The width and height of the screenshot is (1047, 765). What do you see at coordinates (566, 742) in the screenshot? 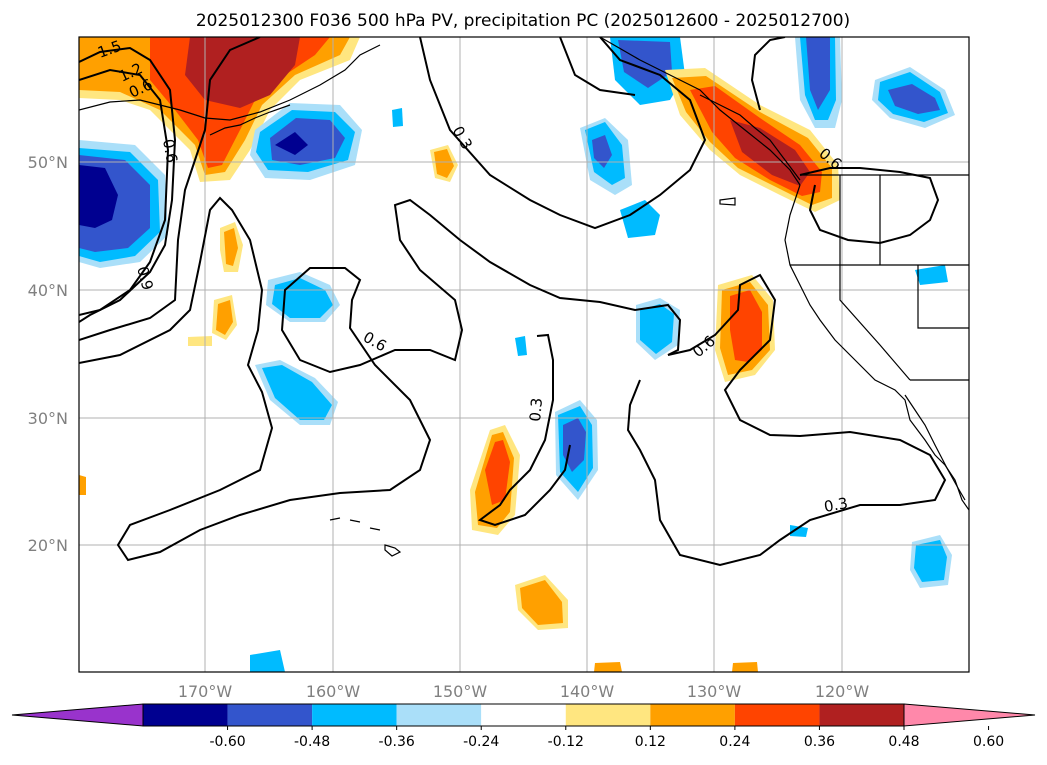
I see `colorbar-tick-label: -0.12` at bounding box center [566, 742].